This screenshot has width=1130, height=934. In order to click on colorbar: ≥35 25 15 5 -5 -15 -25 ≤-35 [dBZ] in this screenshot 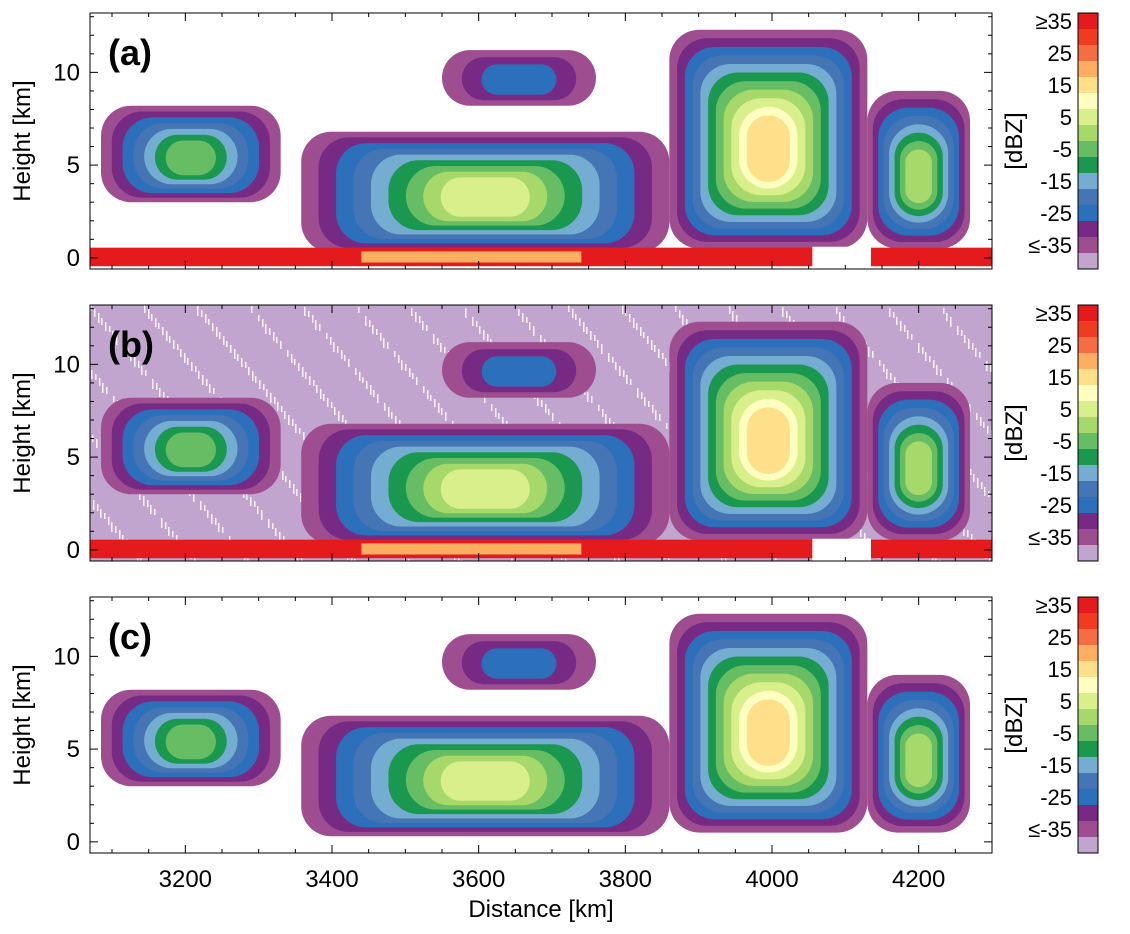, I will do `click(1050, 723)`.